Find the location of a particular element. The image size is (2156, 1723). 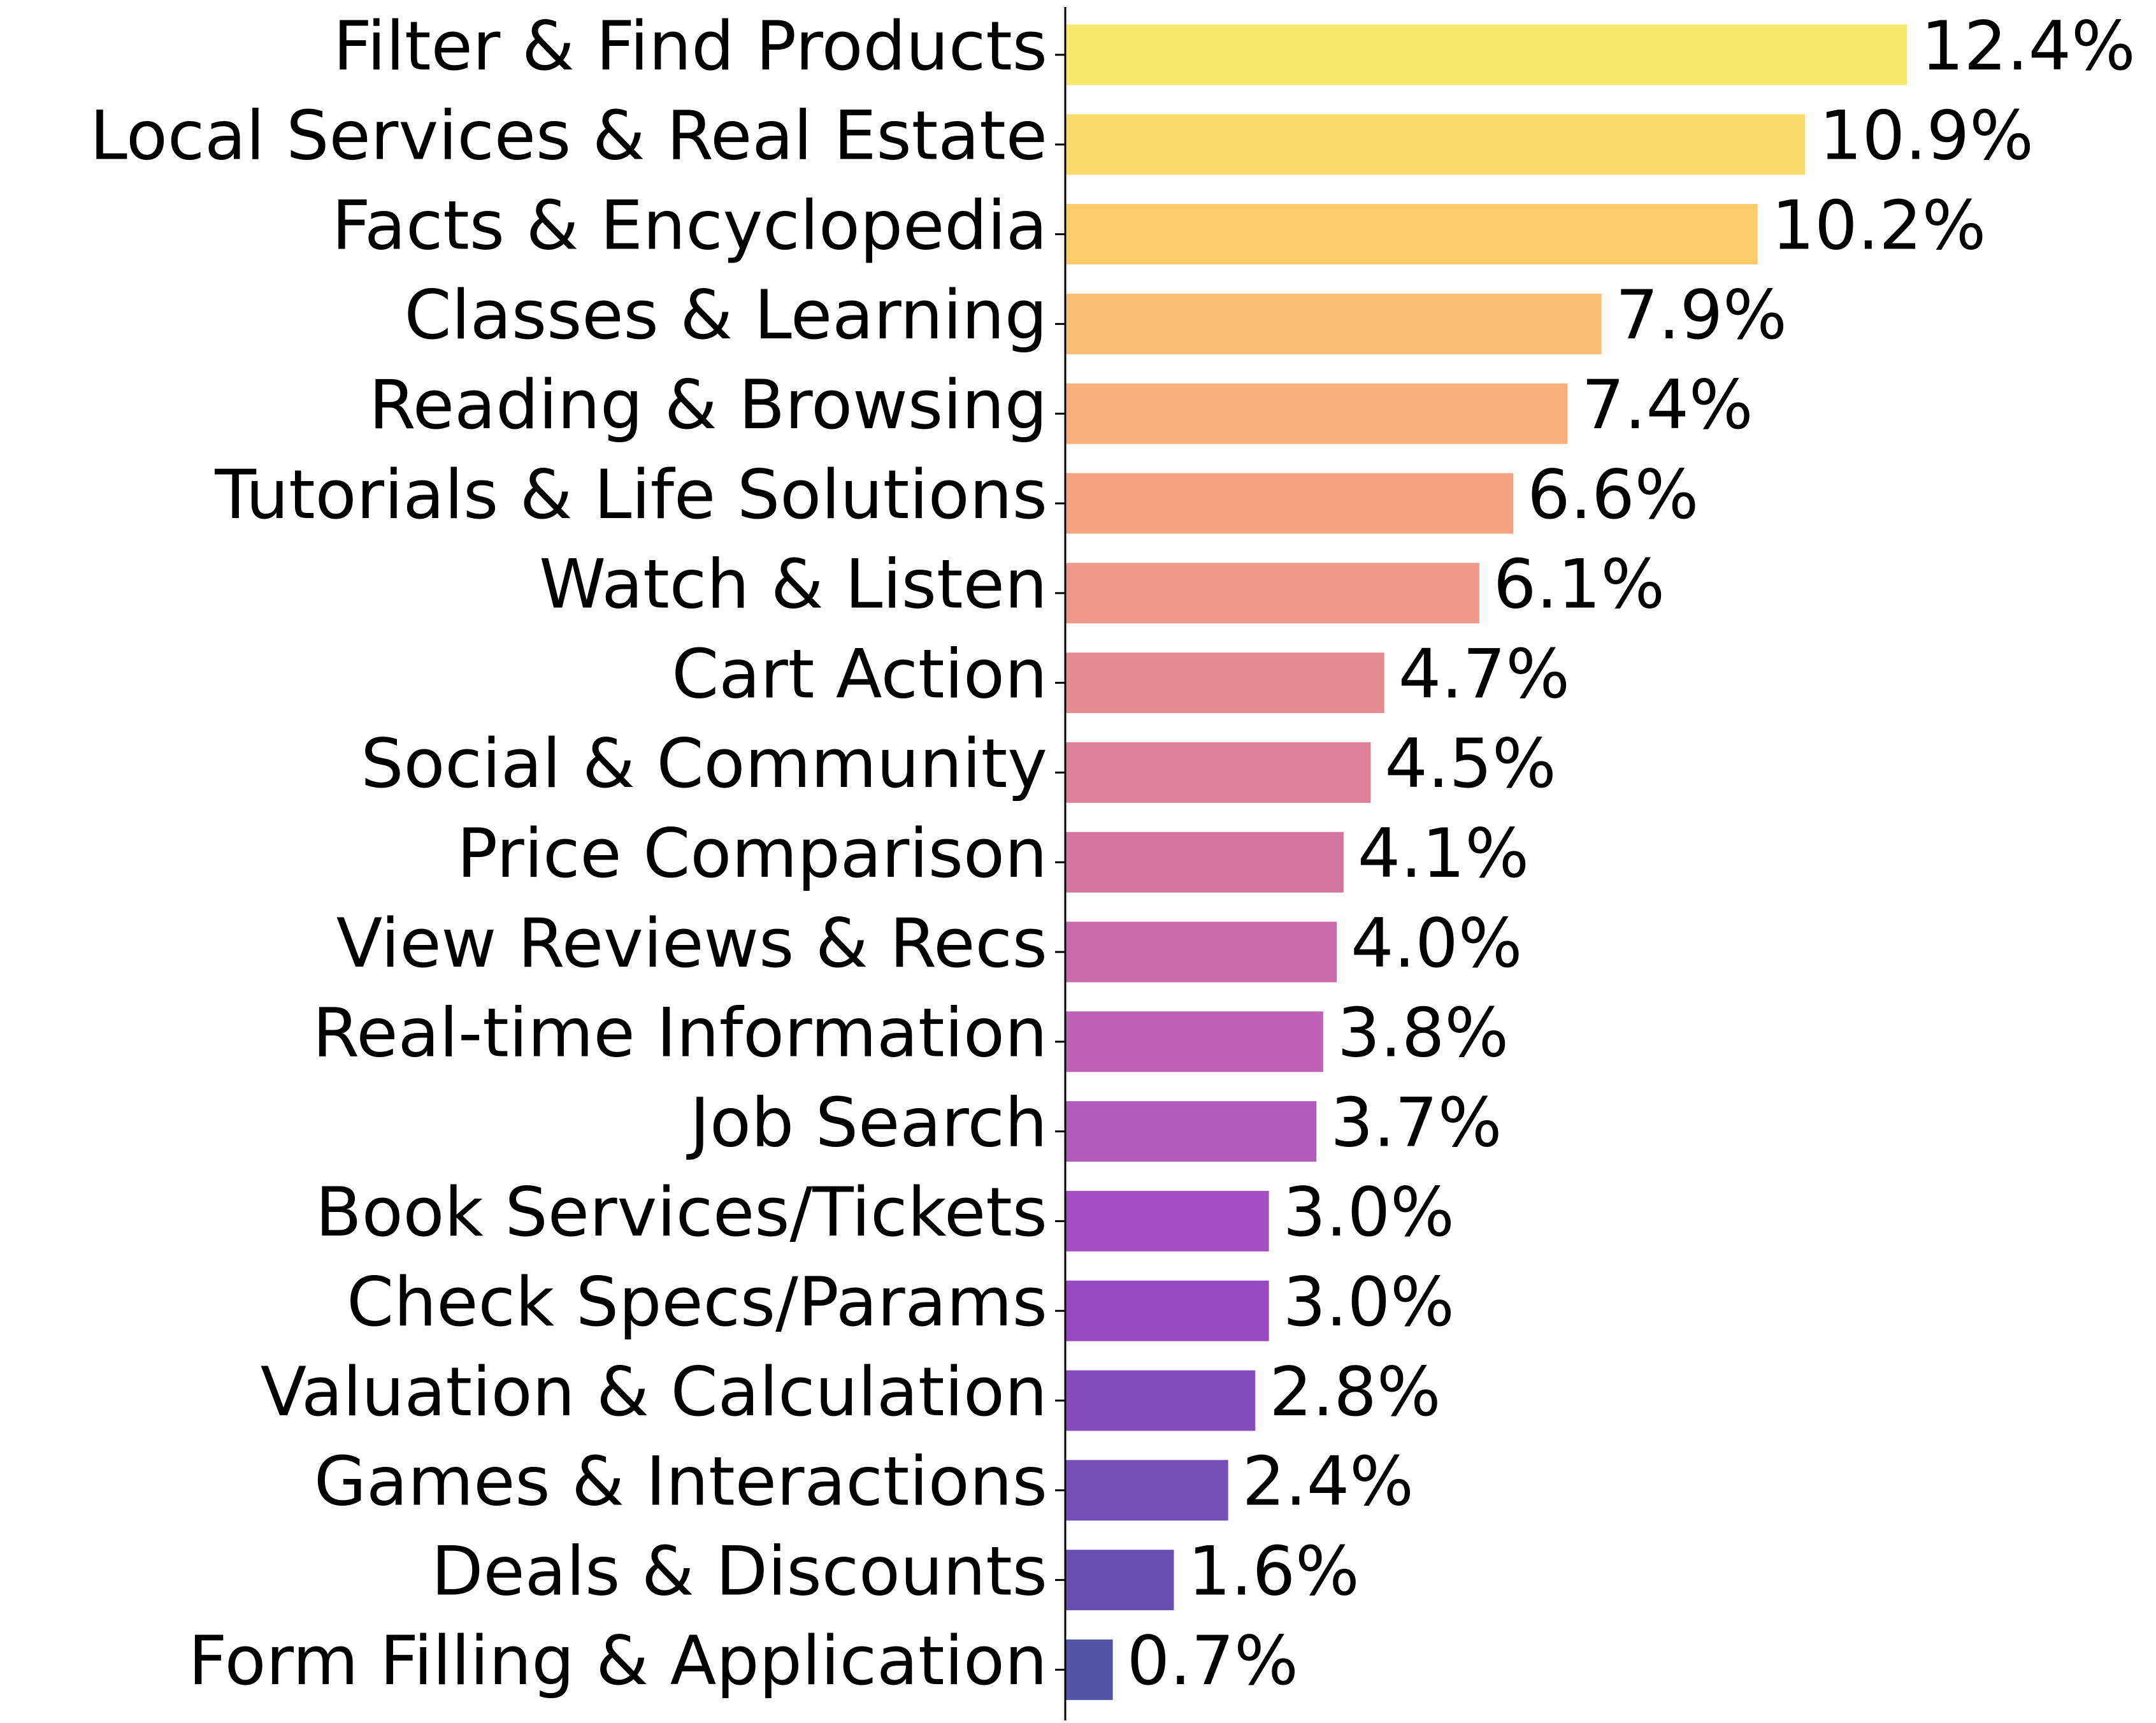

value-label: 1.6% is located at coordinates (1273, 1571).